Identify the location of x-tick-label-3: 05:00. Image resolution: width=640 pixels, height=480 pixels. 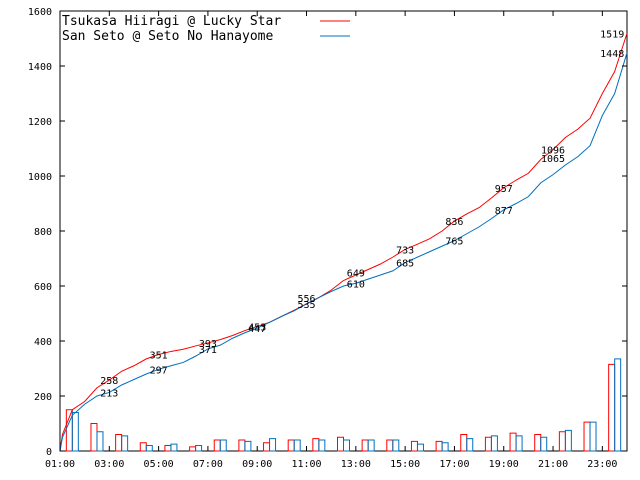
(159, 464).